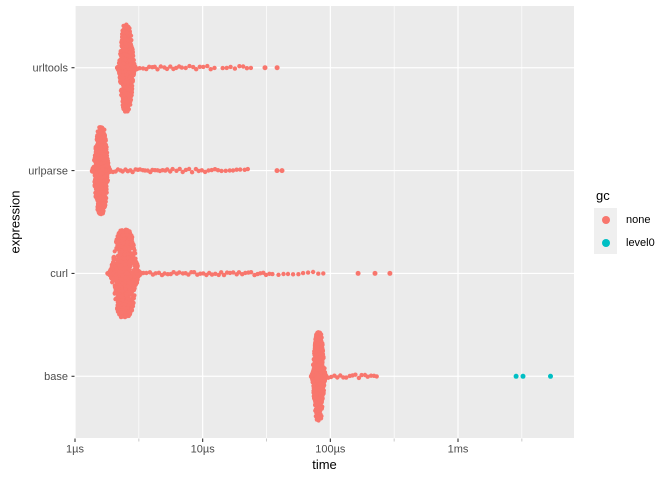  Describe the element at coordinates (458, 450) in the screenshot. I see `x-tick-label: 1ms` at that location.